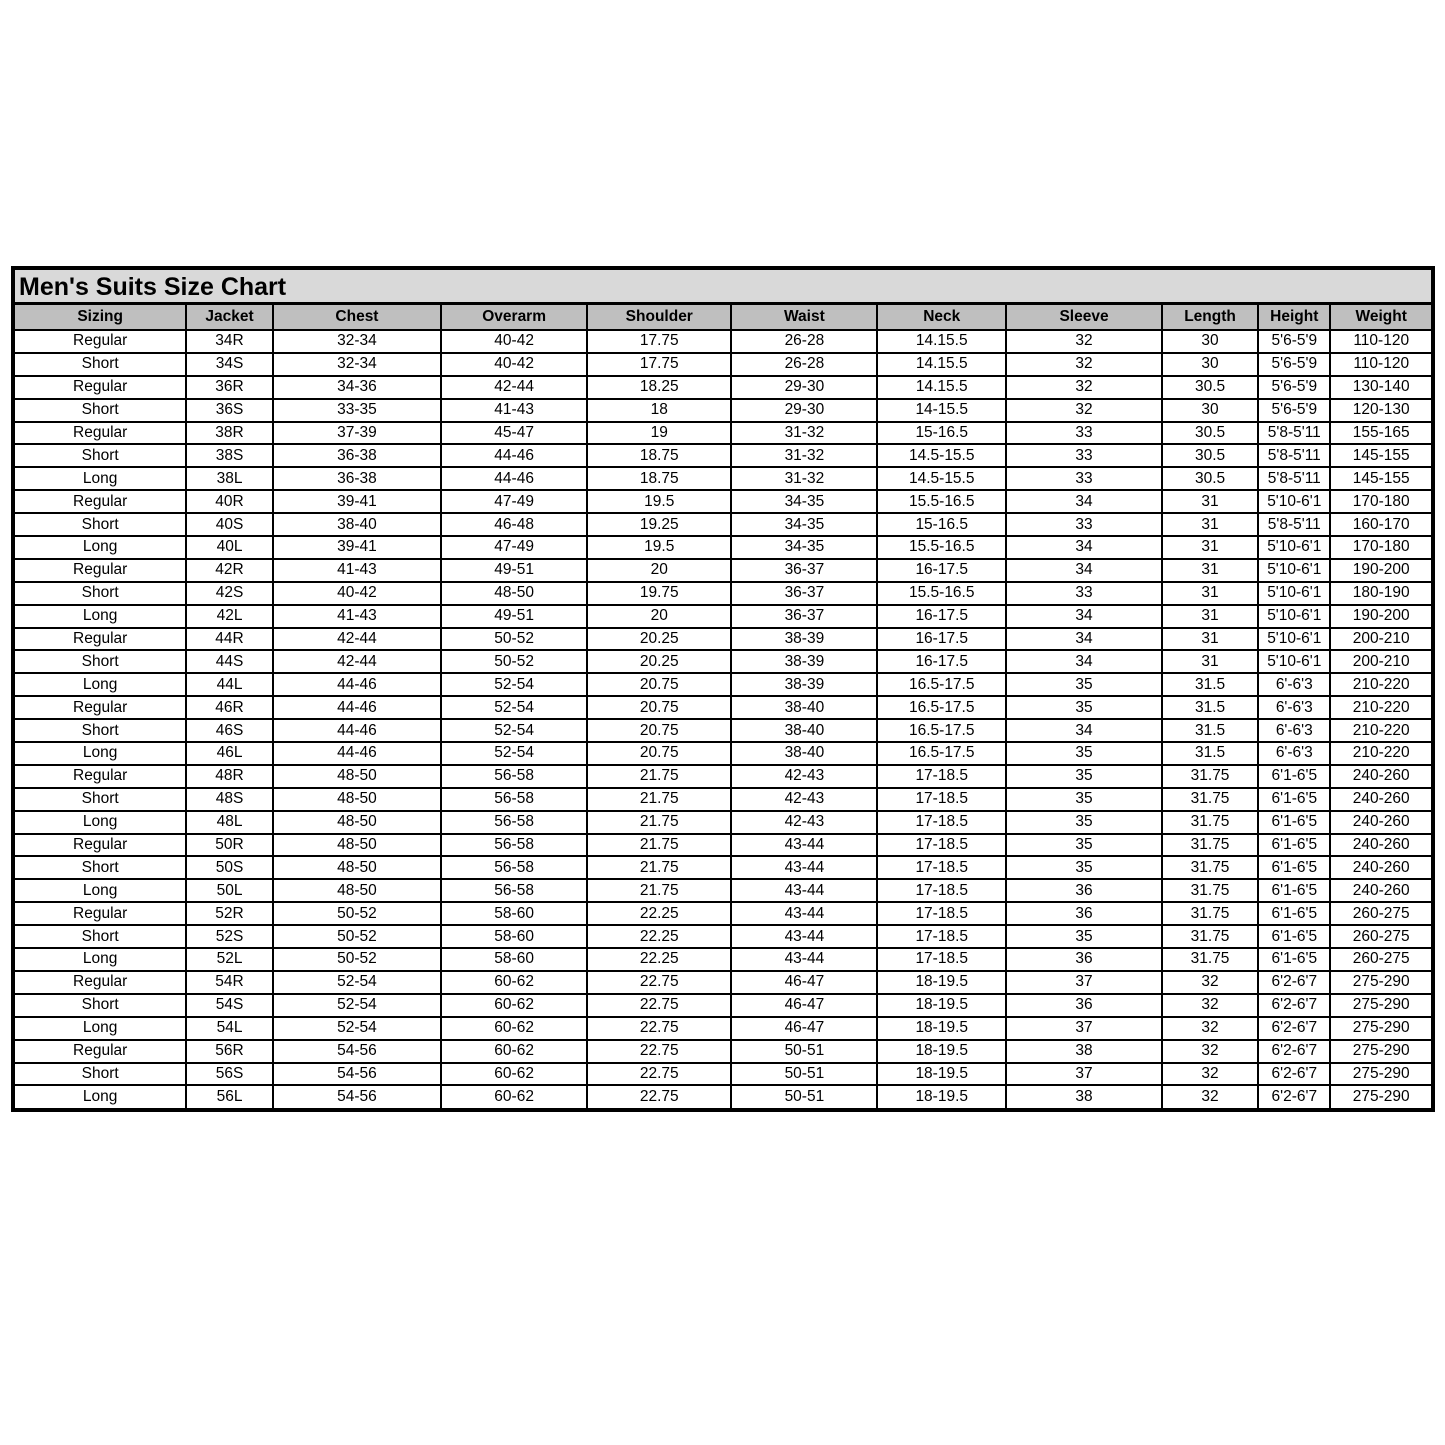 Image resolution: width=1445 pixels, height=1445 pixels. Describe the element at coordinates (942, 593) in the screenshot. I see `cell-neck: 15.5-16.5` at that location.